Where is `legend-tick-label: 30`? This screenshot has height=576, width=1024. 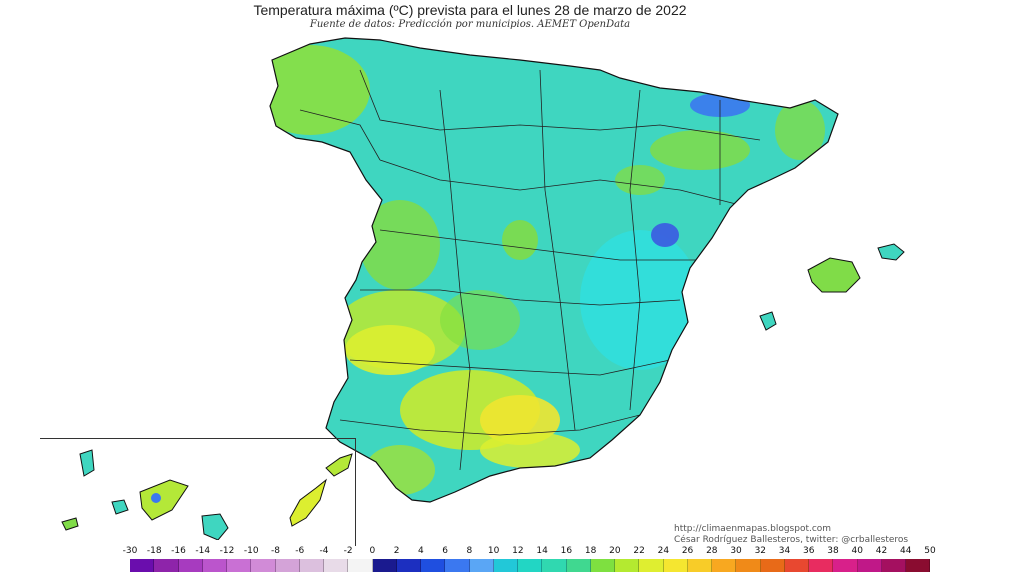 legend-tick-label: 30 is located at coordinates (736, 551).